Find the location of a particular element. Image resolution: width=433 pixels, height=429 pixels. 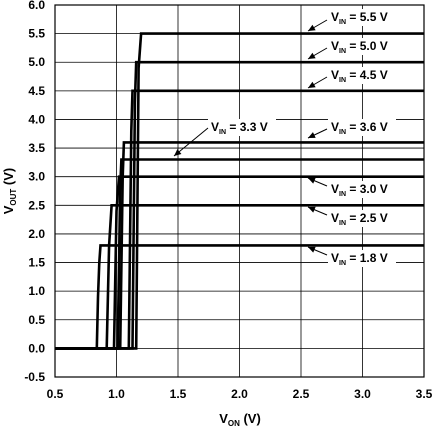

y-tick-label: 6.0 is located at coordinates (36, 6).